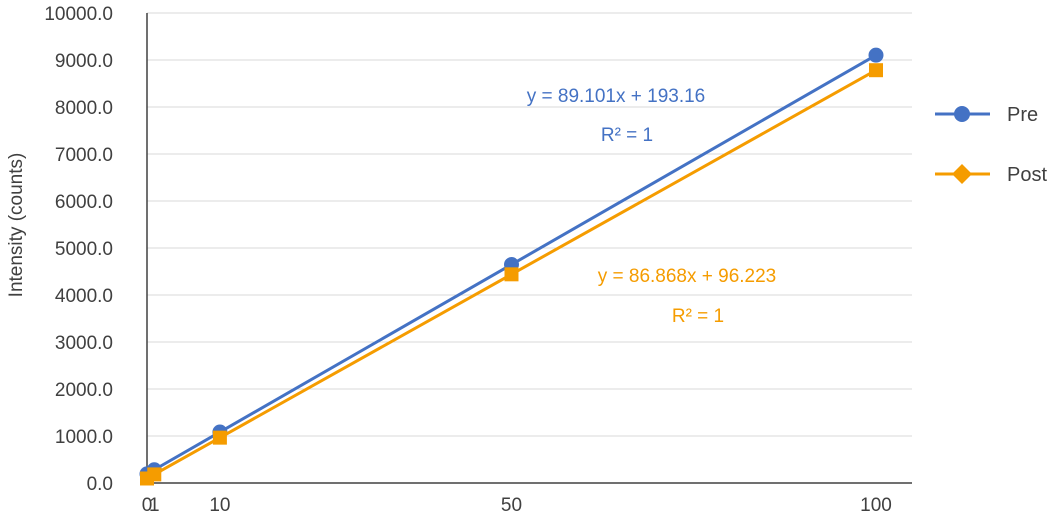 The width and height of the screenshot is (1049, 521). I want to click on y-tick-label: 8000.0, so click(84, 108).